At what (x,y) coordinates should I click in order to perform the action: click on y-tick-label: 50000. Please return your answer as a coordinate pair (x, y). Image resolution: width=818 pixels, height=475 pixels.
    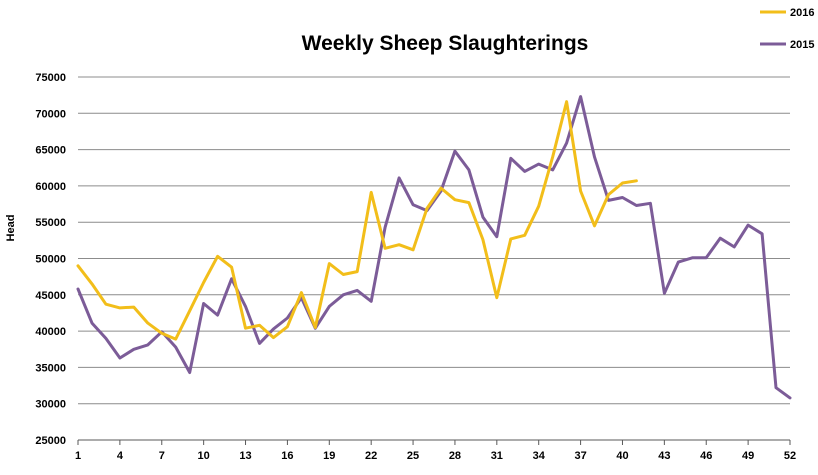
    Looking at the image, I should click on (50, 260).